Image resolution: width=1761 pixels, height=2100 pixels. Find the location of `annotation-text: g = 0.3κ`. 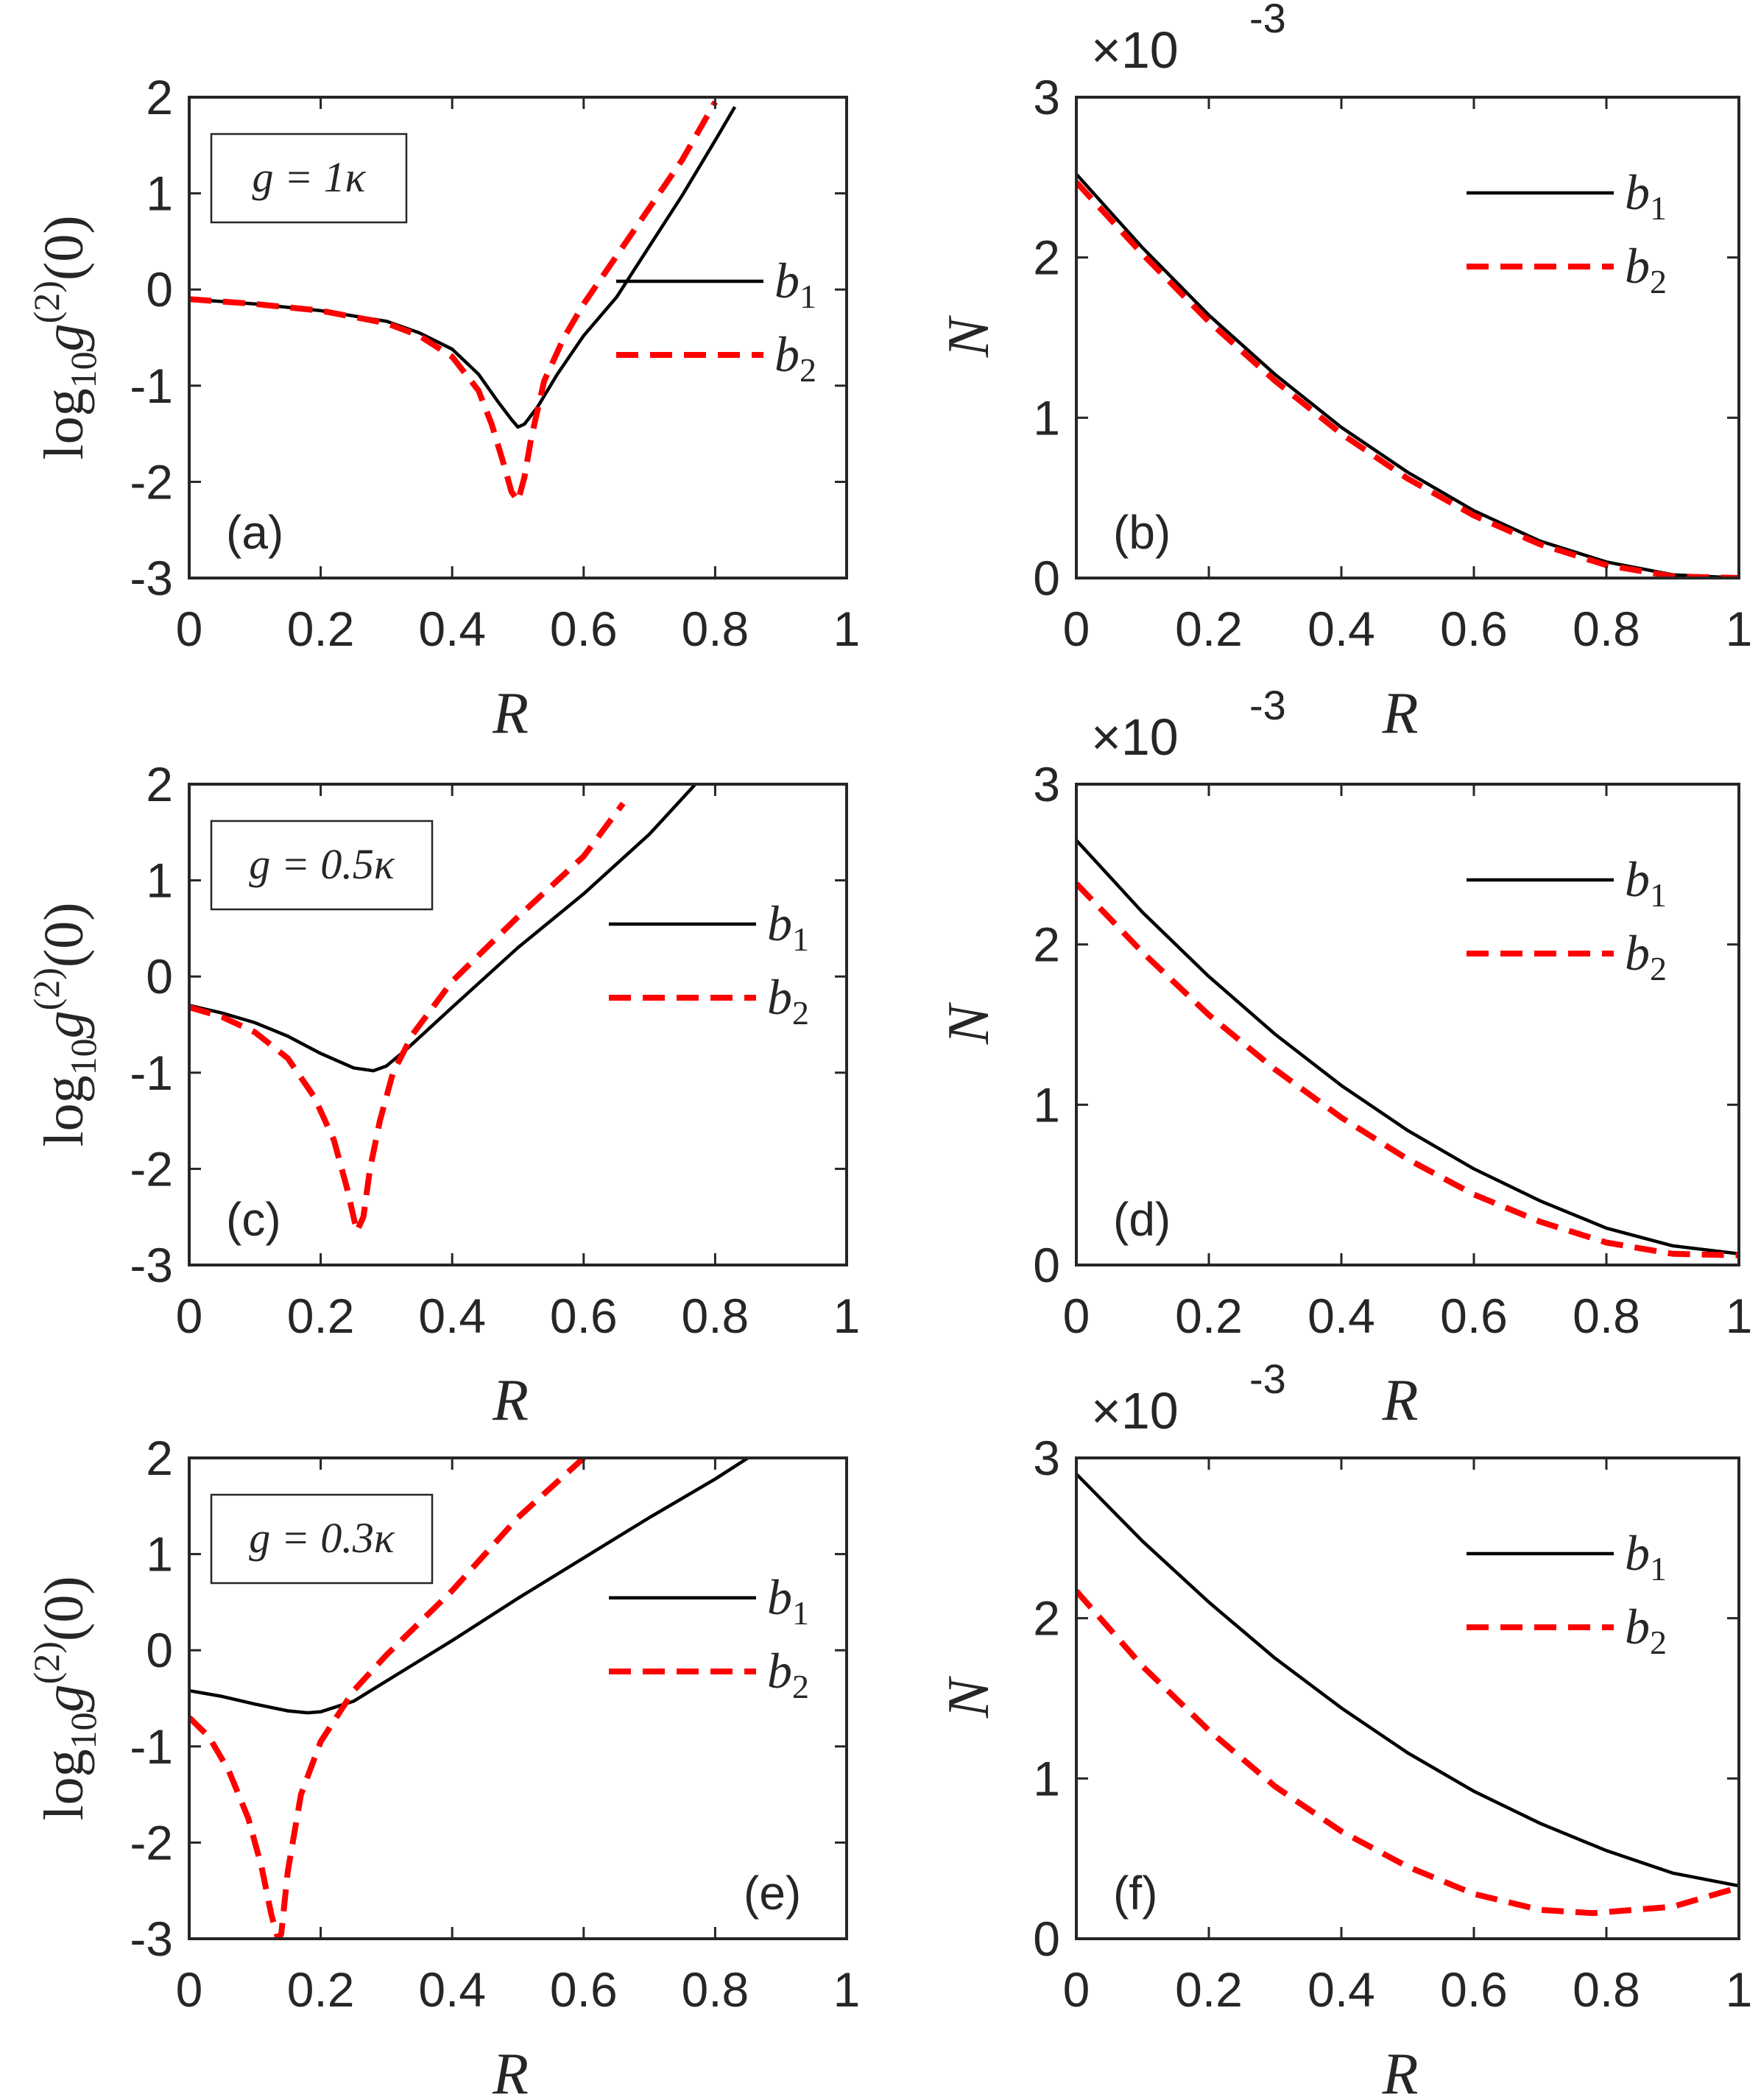

annotation-text: g = 0.3κ is located at coordinates (322, 1538).